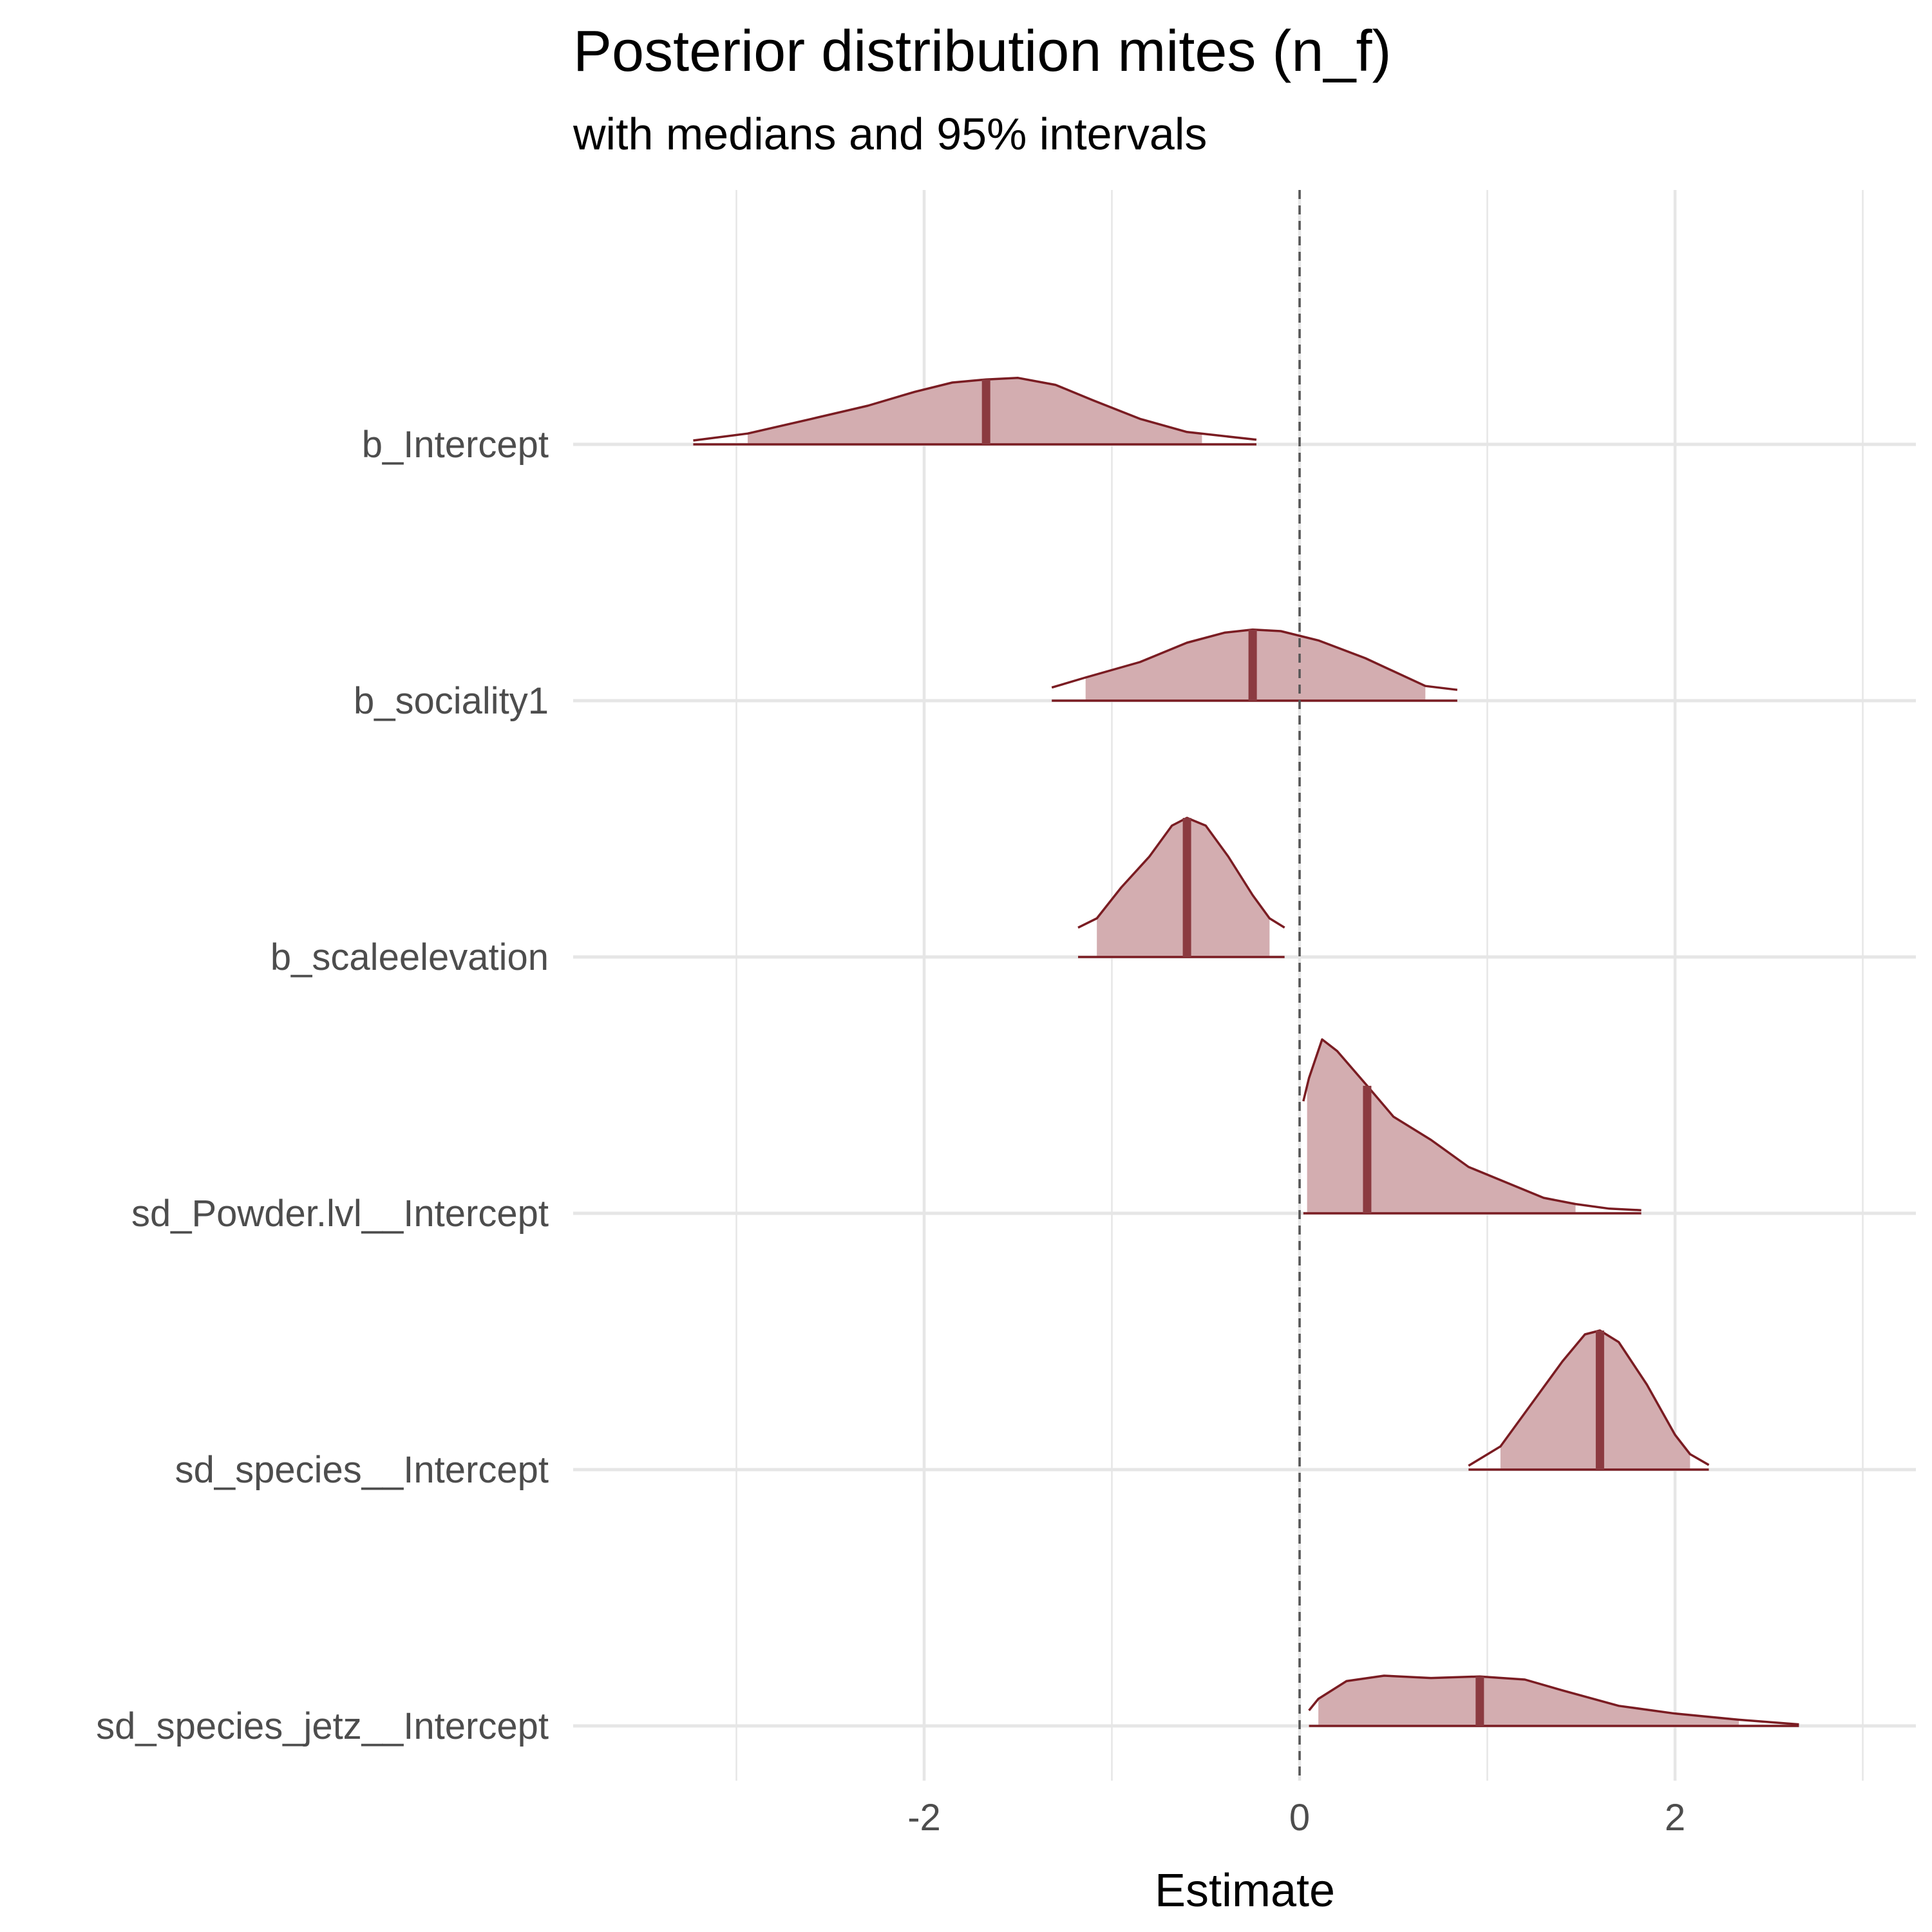 This screenshot has width=1932, height=1932. Describe the element at coordinates (451, 701) in the screenshot. I see `y-tick-label: b_sociality1` at that location.